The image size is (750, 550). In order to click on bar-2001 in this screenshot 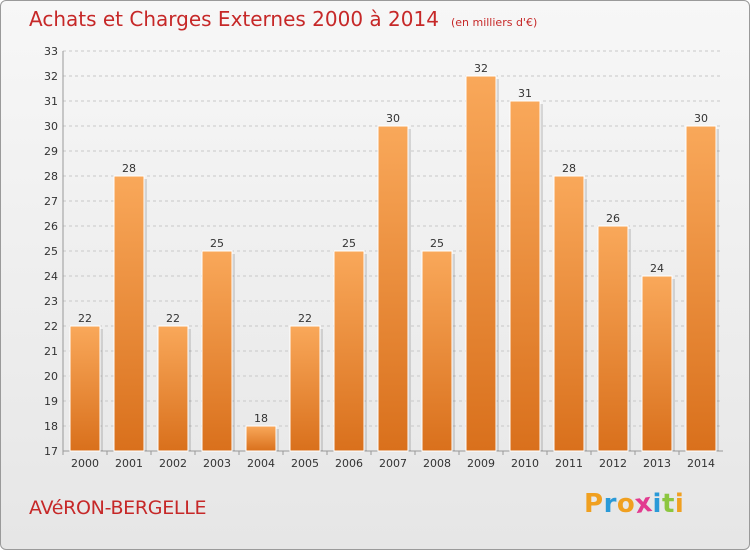, I will do `click(129, 313)`.